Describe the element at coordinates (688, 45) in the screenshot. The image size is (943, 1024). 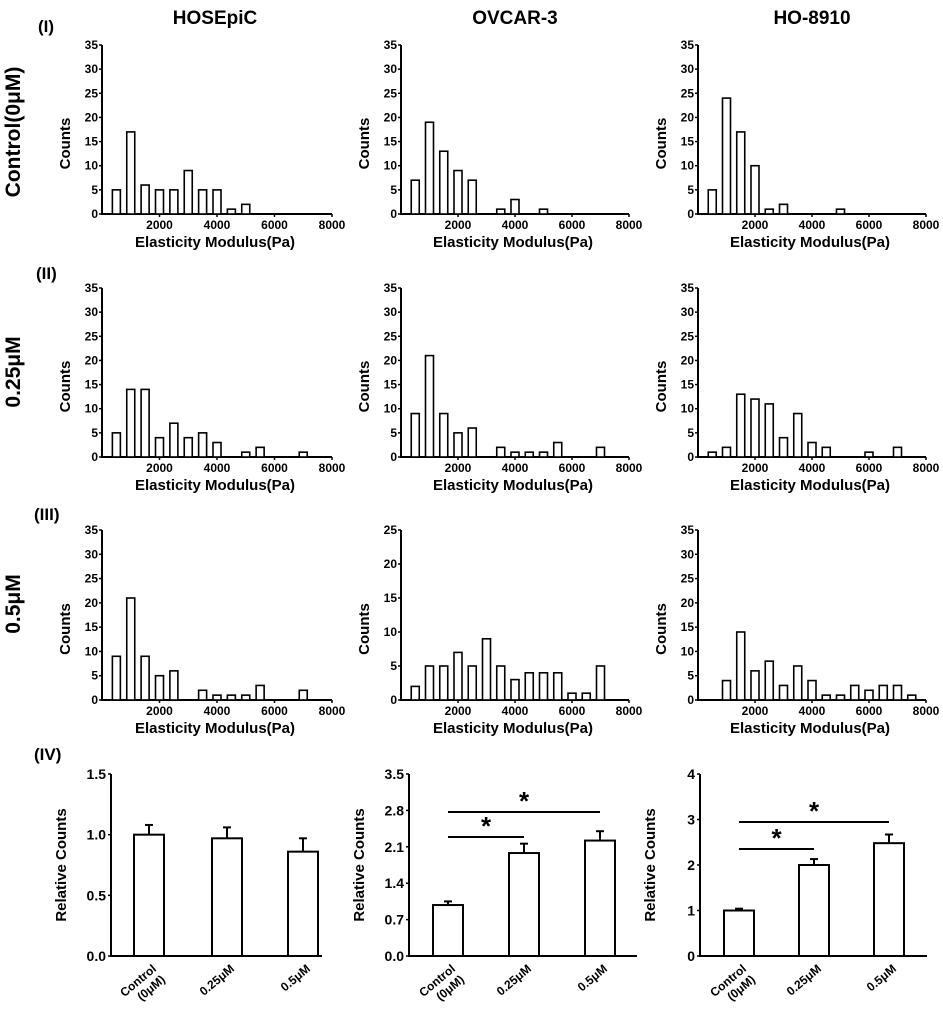
I see `y-tick-label: 35` at that location.